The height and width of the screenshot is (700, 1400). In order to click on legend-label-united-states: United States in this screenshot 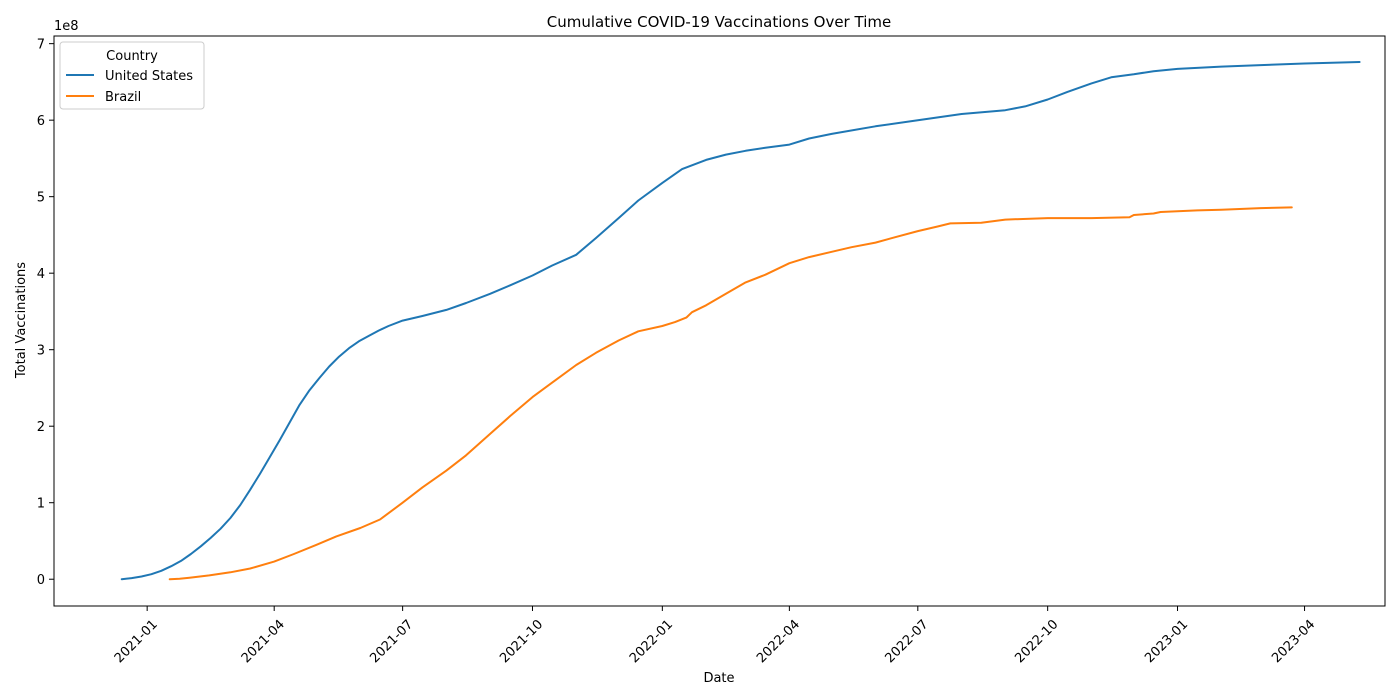, I will do `click(149, 76)`.